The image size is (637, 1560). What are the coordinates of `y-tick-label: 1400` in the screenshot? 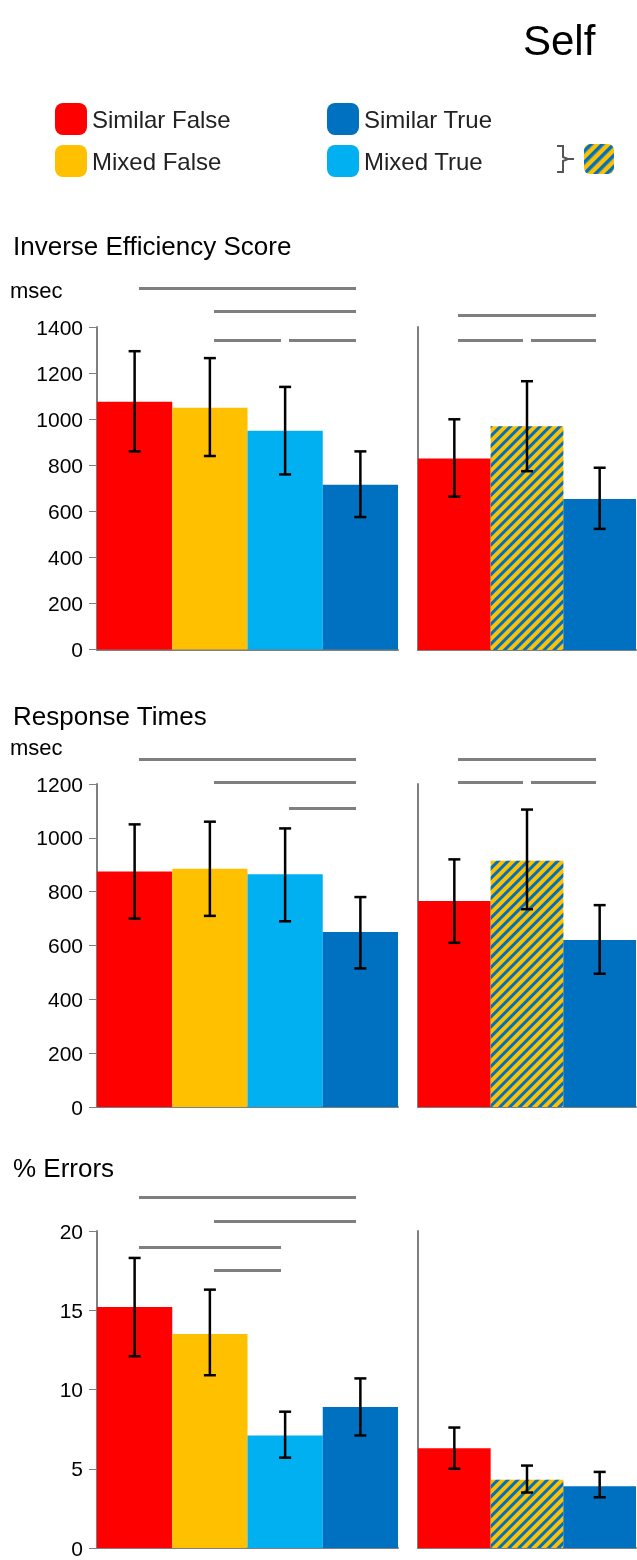 It's located at (59, 327).